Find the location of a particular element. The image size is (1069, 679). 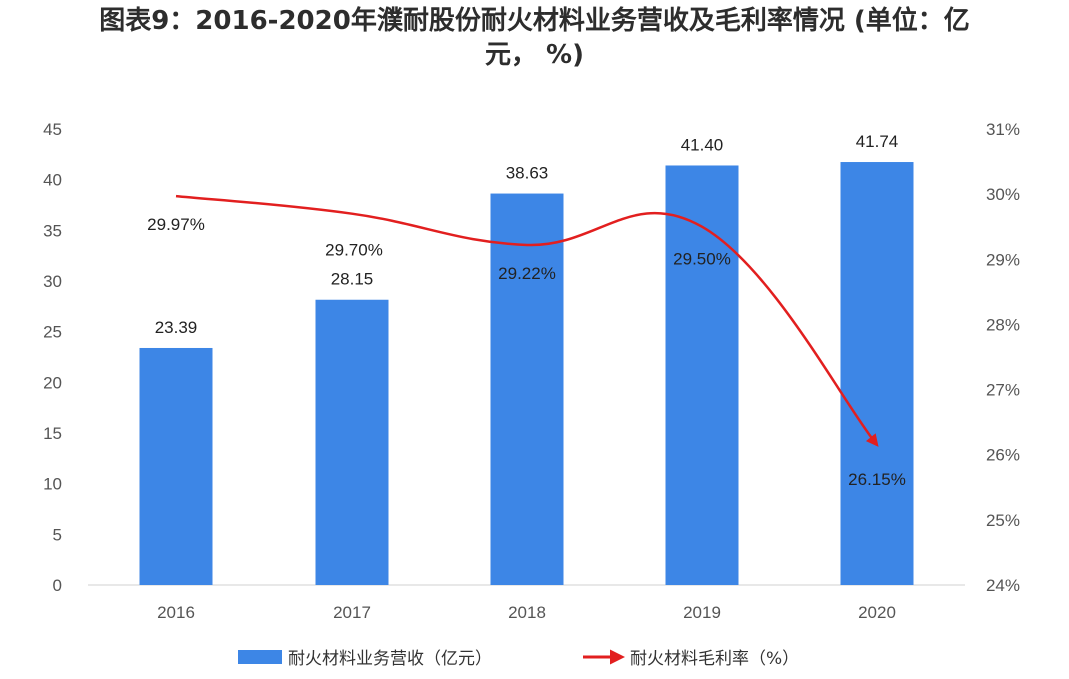

y-right-tick-label: 27% is located at coordinates (1003, 390).